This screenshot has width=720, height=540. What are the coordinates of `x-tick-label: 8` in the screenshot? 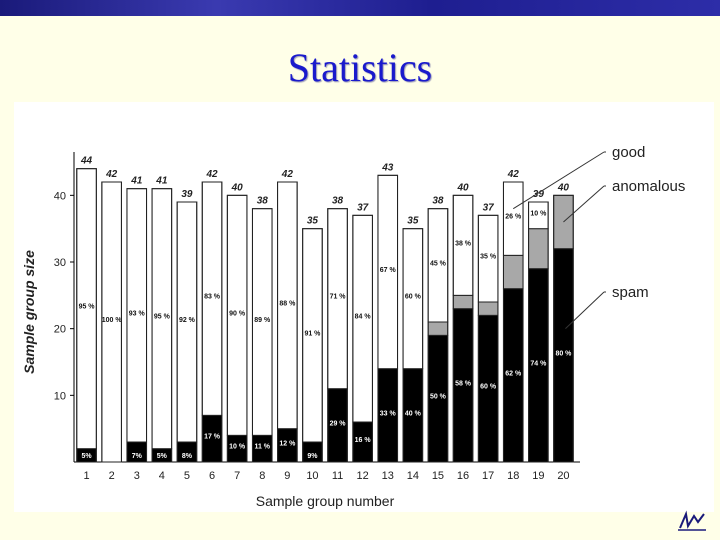 It's located at (262, 476).